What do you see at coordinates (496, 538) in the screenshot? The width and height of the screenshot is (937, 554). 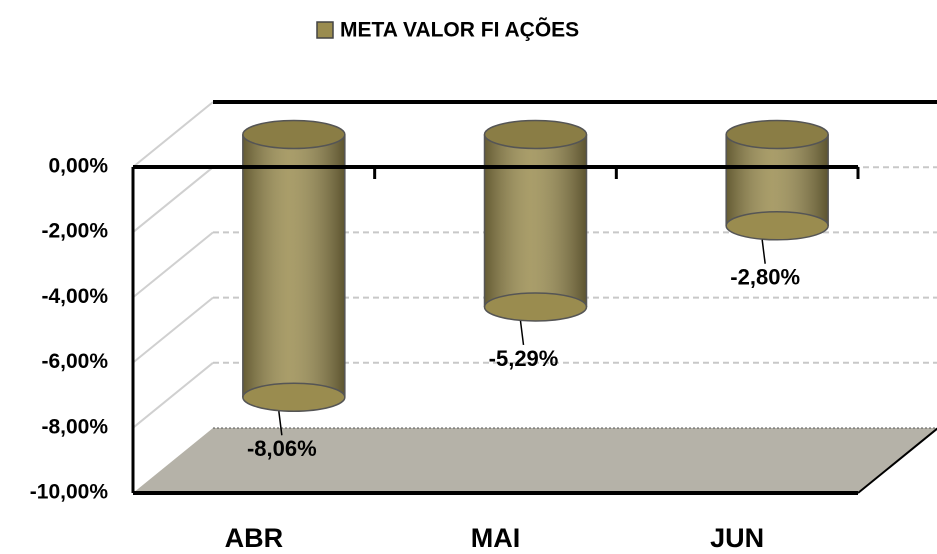 I see `x-tick-label: MAI` at bounding box center [496, 538].